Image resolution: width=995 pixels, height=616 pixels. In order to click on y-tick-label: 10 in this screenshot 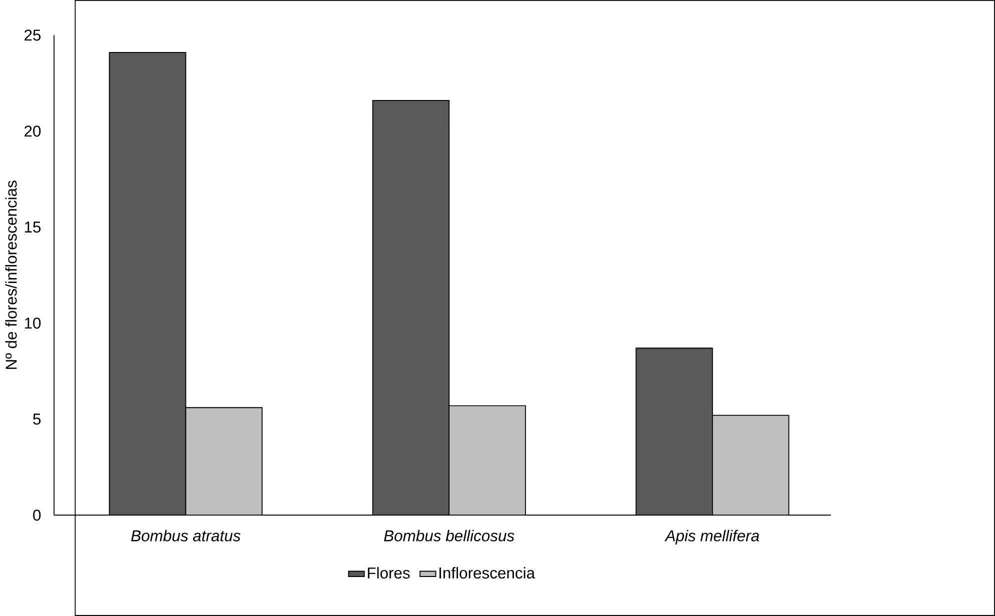, I will do `click(32, 323)`.